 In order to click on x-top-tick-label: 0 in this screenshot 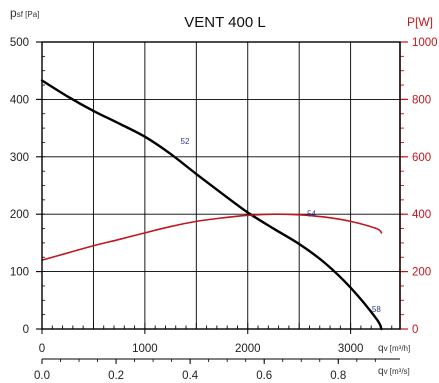, I will do `click(42, 349)`.